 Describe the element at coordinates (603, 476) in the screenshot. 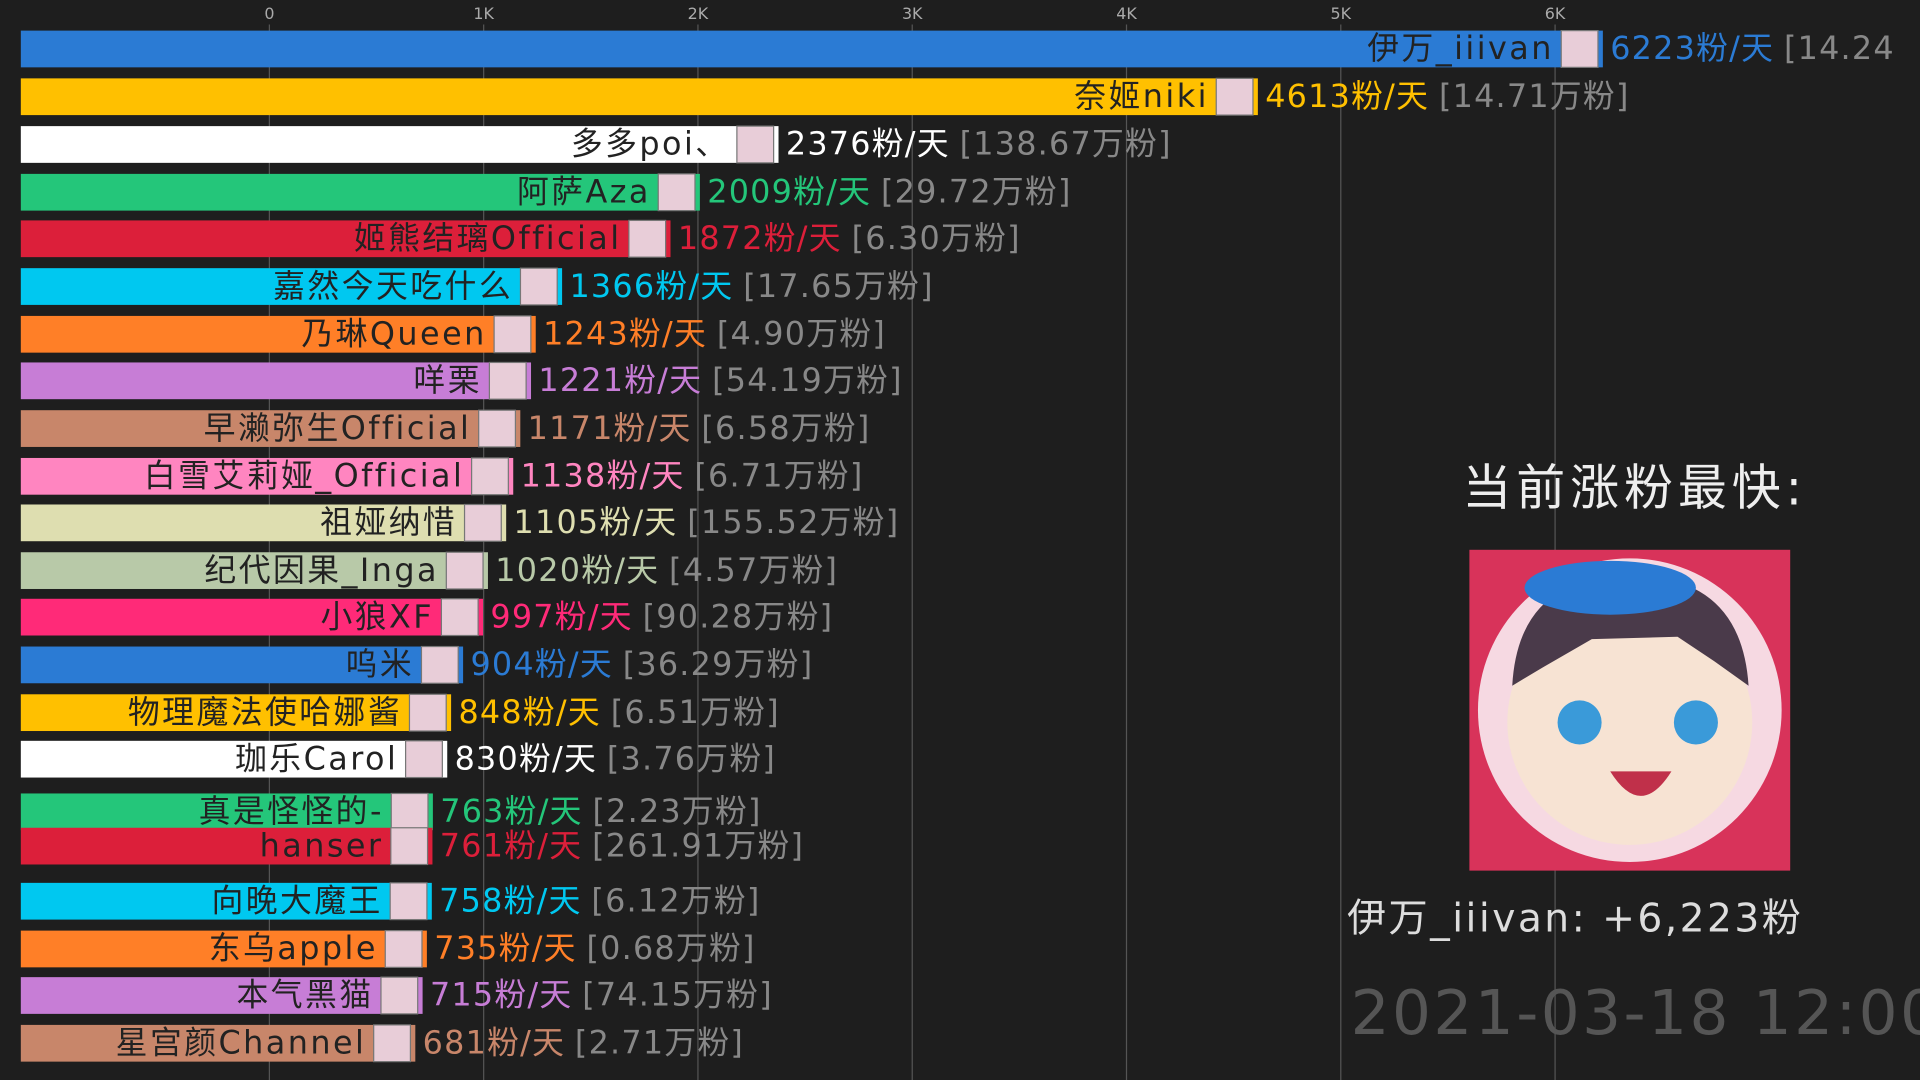

I see `value-label: 1138粉/天` at that location.